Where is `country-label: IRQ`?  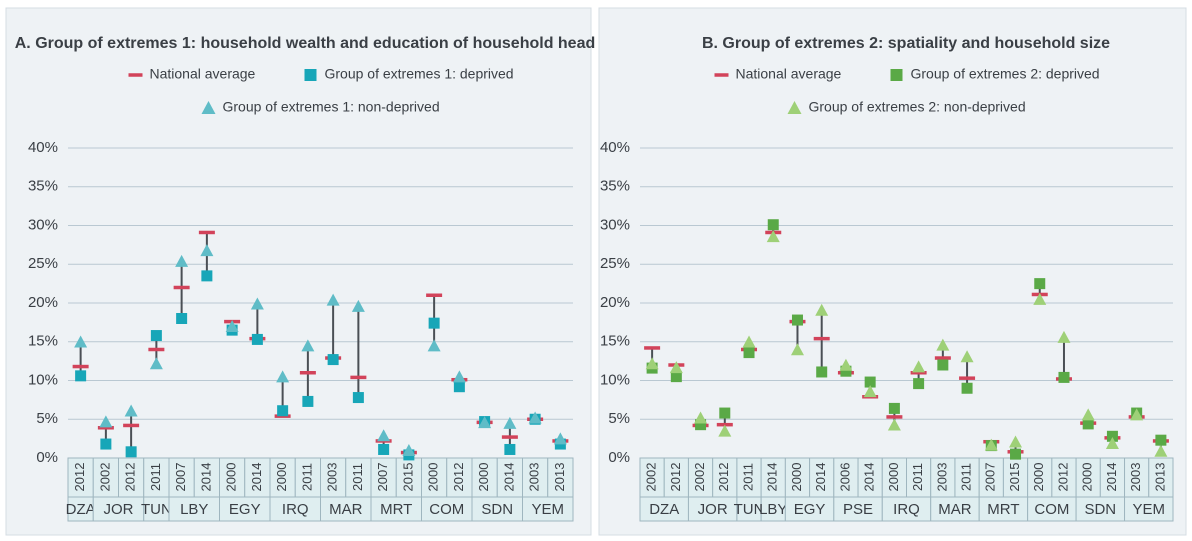 country-label: IRQ is located at coordinates (906, 509).